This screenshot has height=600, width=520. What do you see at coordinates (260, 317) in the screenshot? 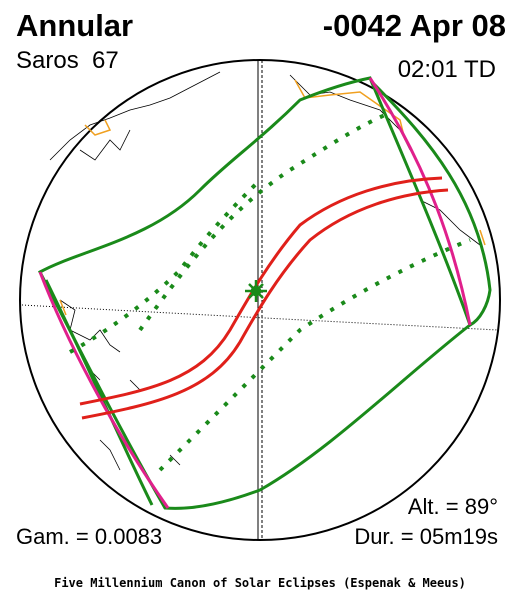
I see `equator` at bounding box center [260, 317].